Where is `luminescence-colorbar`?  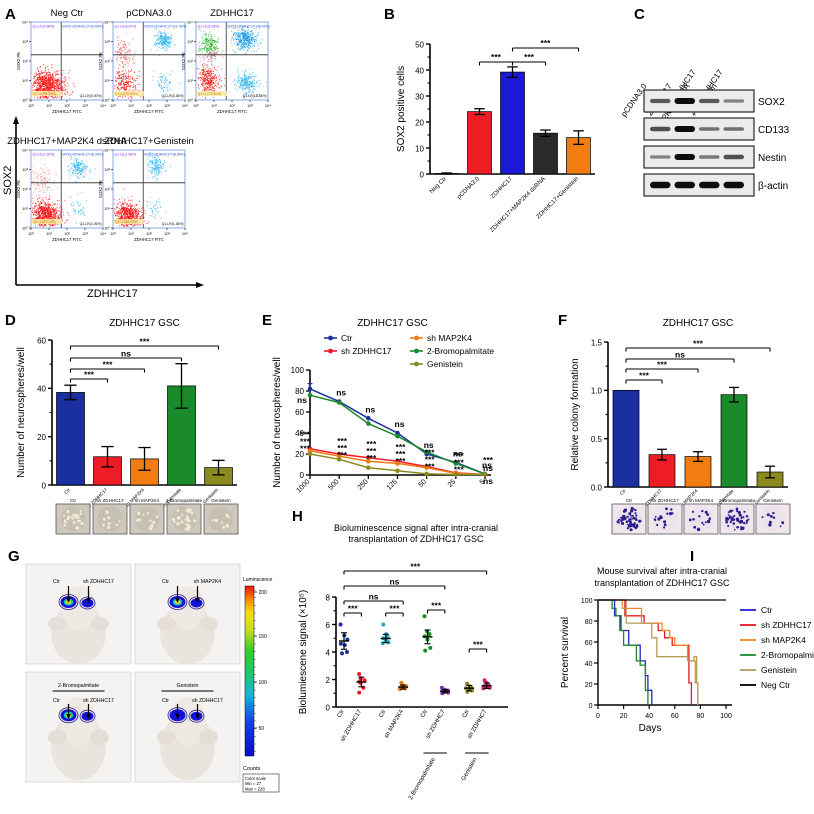
luminescence-colorbar is located at coordinates (249, 671).